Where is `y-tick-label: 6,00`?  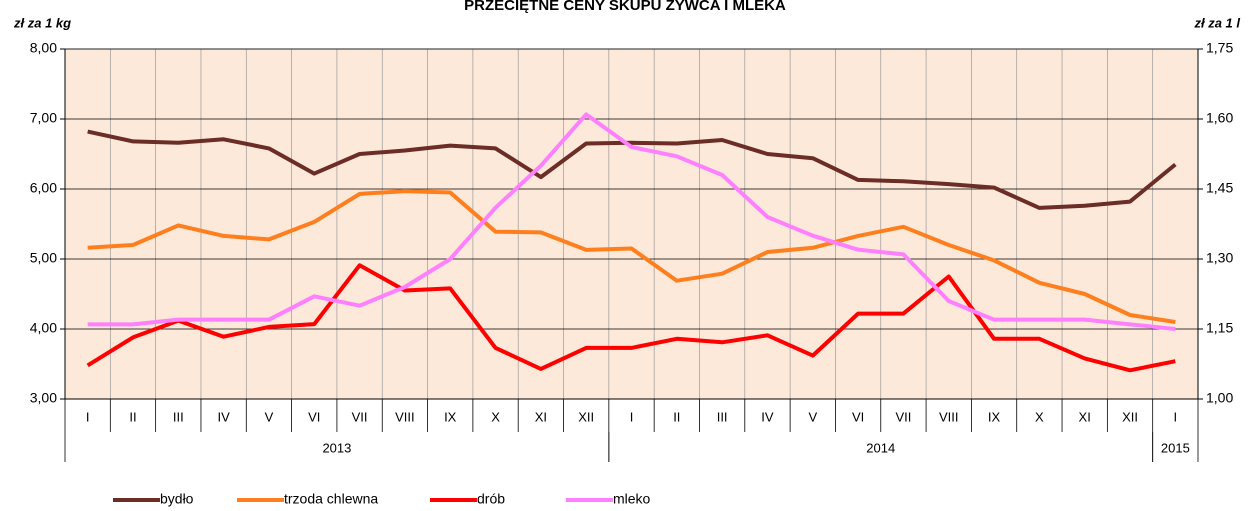 y-tick-label: 6,00 is located at coordinates (43, 188).